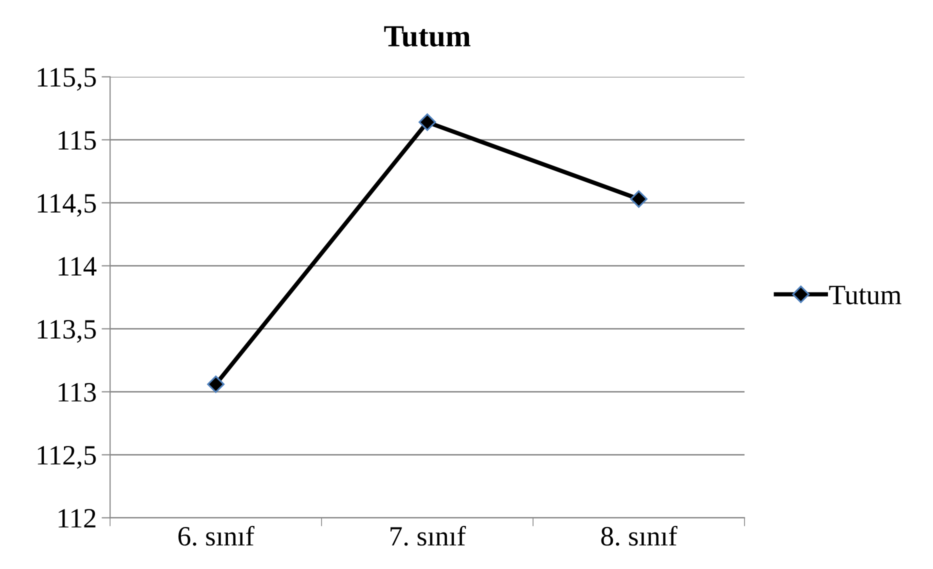 The image size is (933, 569). What do you see at coordinates (77, 518) in the screenshot?
I see `y-tick-label: 112` at bounding box center [77, 518].